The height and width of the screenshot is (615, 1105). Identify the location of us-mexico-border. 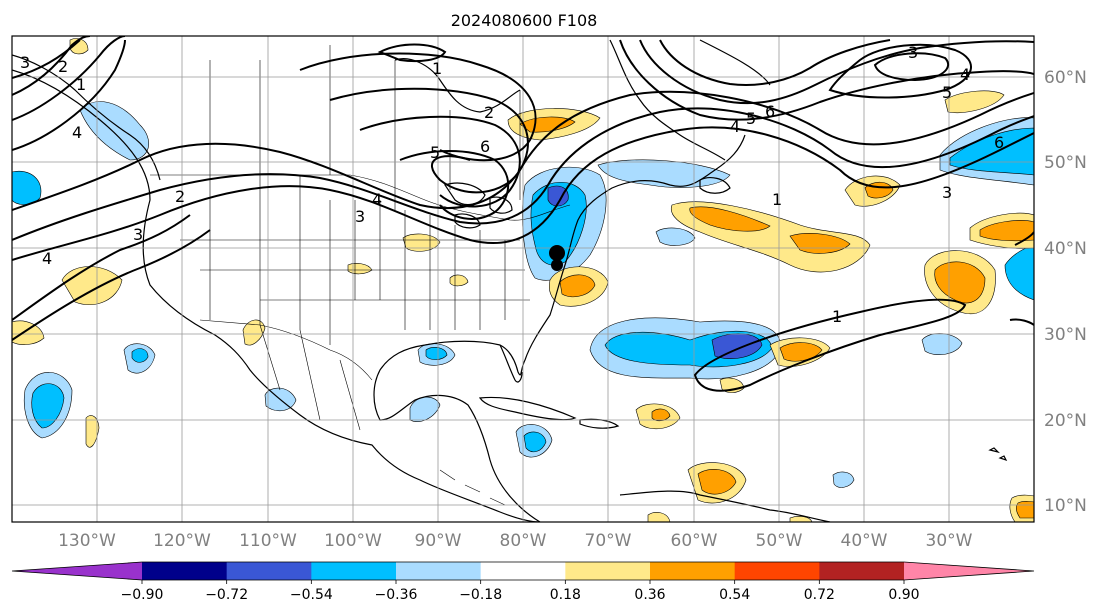
(286, 350).